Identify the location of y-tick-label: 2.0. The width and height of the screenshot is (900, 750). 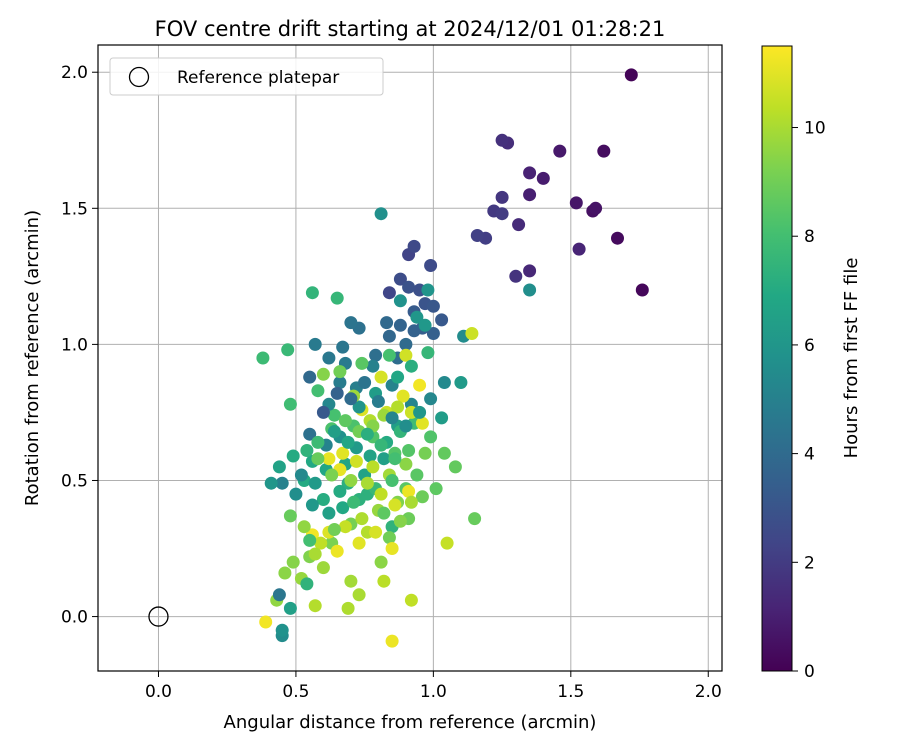
(74, 73).